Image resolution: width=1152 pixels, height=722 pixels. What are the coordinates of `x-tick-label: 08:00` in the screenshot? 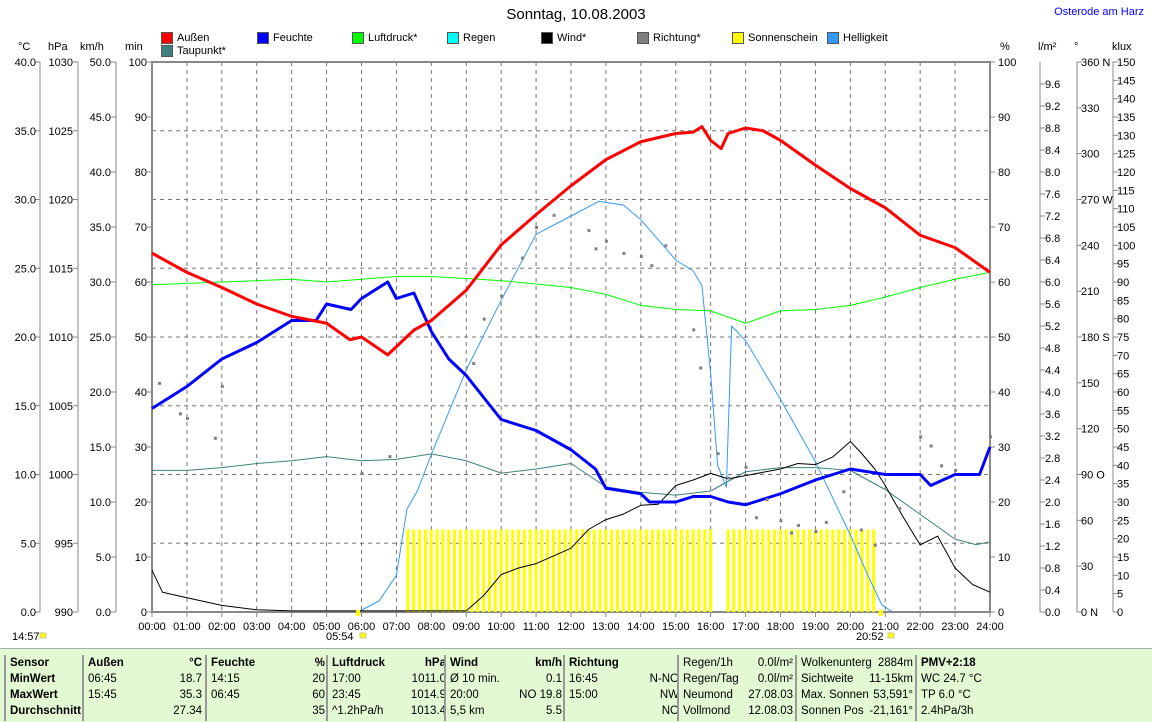 It's located at (432, 627).